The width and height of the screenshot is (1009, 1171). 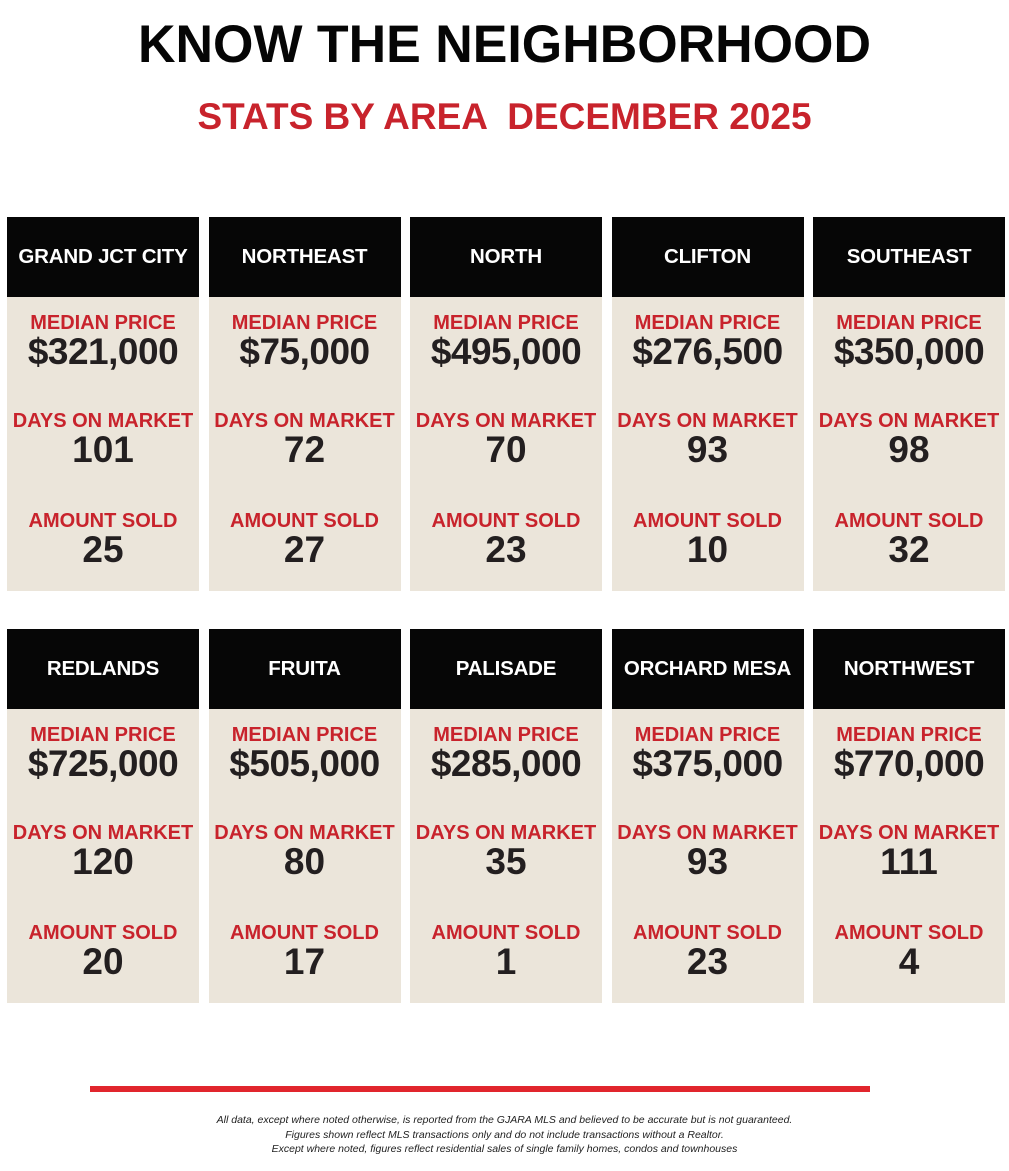 I want to click on amount-sold-stat: AMOUNT SOLD 20, so click(x=103, y=951).